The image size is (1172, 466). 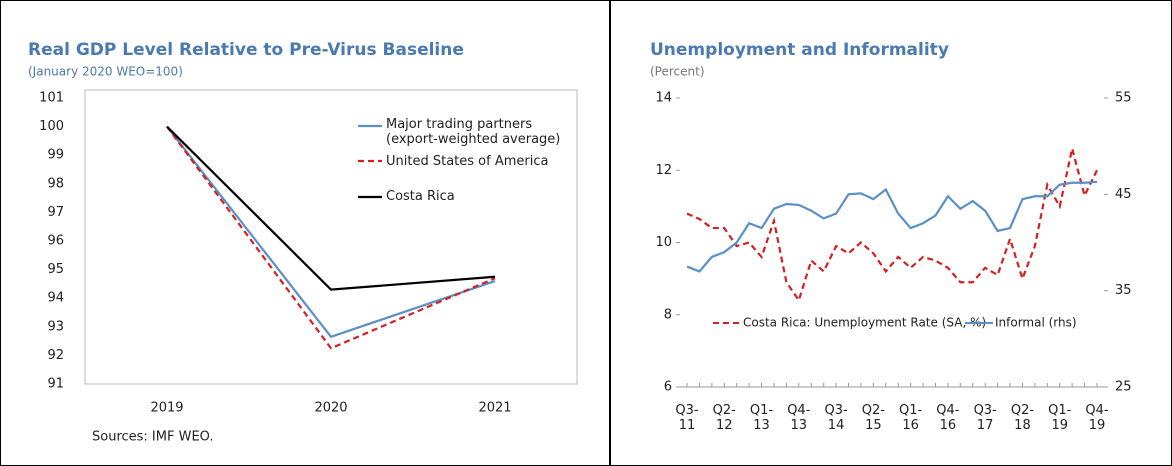 What do you see at coordinates (1097, 418) in the screenshot?
I see `x-tick-label: Q4- 19` at bounding box center [1097, 418].